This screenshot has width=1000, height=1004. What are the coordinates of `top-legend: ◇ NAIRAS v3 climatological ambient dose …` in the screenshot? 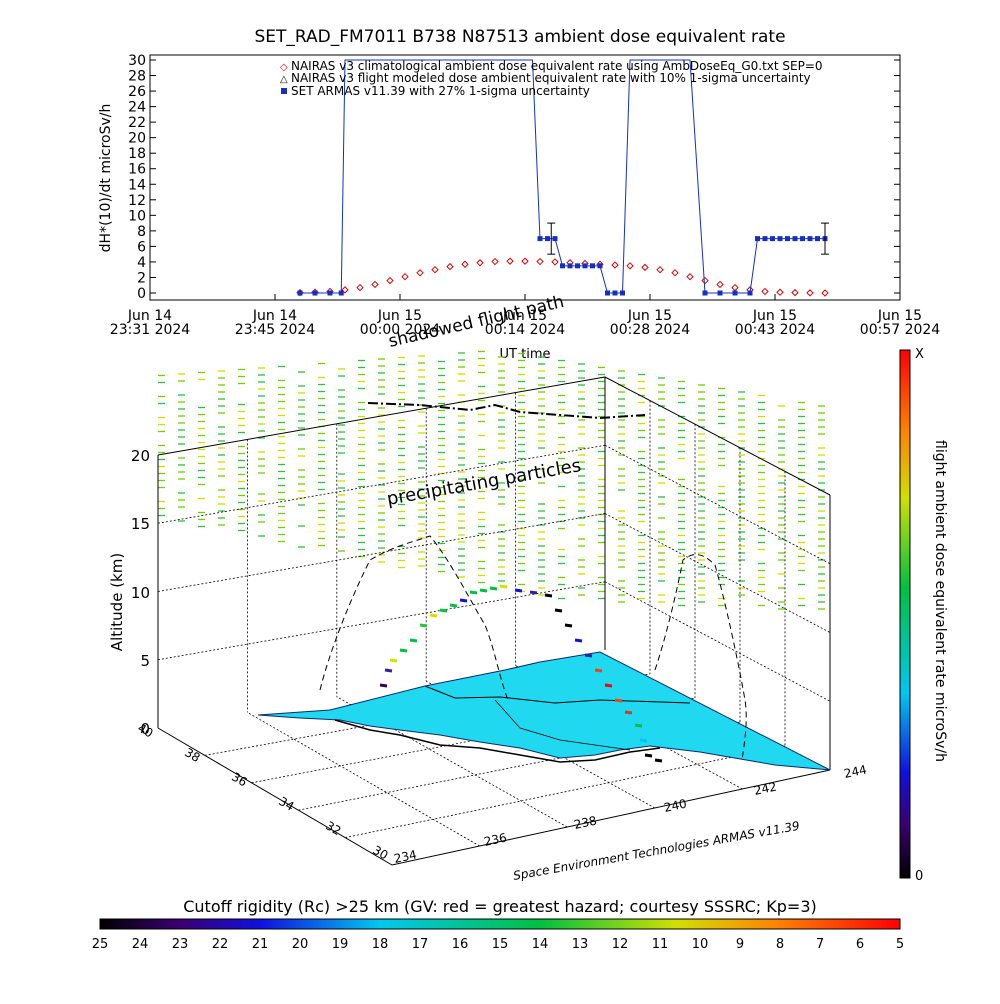 It's located at (551, 78).